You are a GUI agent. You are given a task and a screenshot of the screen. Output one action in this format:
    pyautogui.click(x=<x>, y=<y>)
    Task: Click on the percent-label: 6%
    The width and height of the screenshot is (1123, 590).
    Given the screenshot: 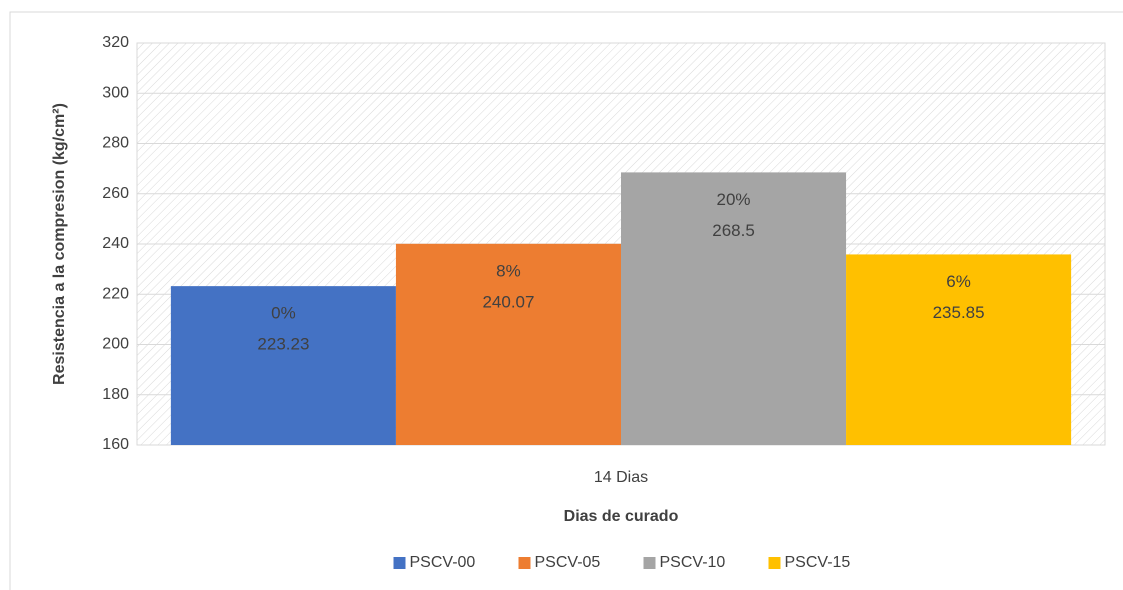 What is the action you would take?
    pyautogui.click(x=958, y=281)
    